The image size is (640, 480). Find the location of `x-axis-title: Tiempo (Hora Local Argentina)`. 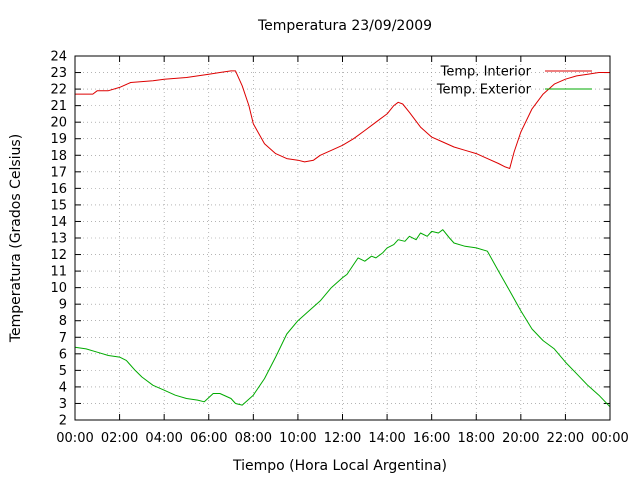

x-axis-title: Tiempo (Hora Local Argentina) is located at coordinates (339, 466).